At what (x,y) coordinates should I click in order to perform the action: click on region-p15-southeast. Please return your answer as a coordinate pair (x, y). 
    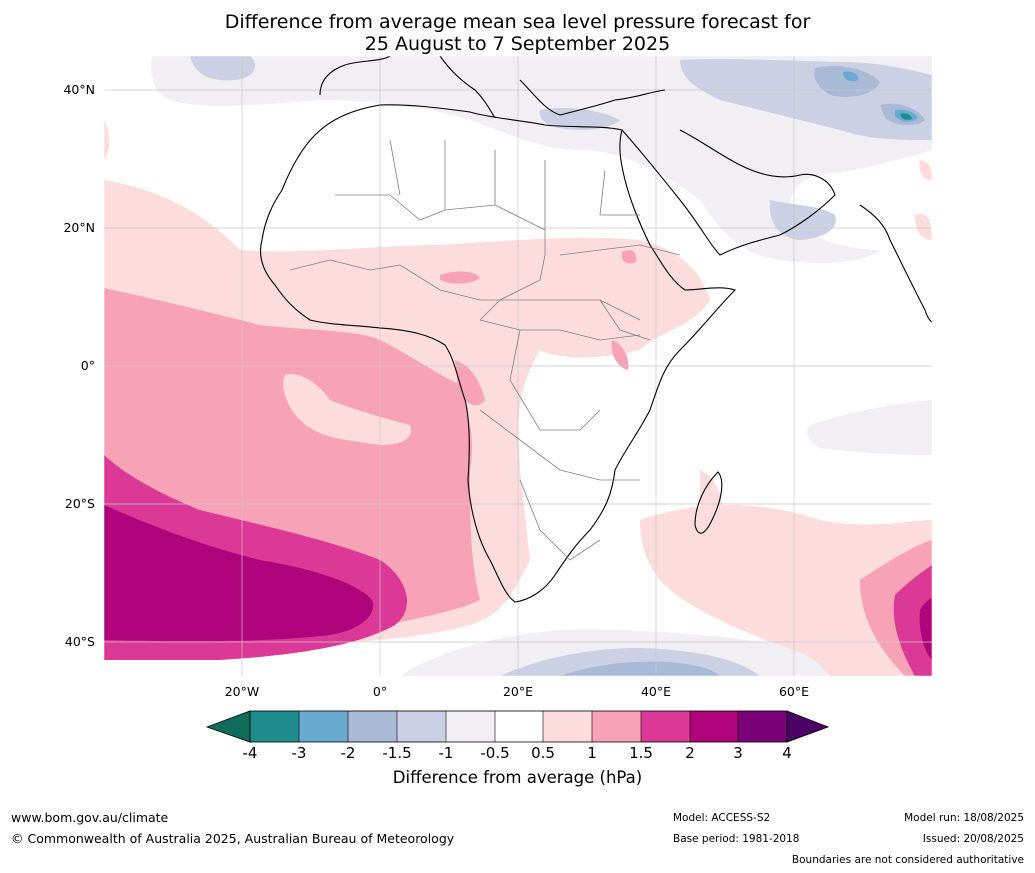
    Looking at the image, I should click on (912, 620).